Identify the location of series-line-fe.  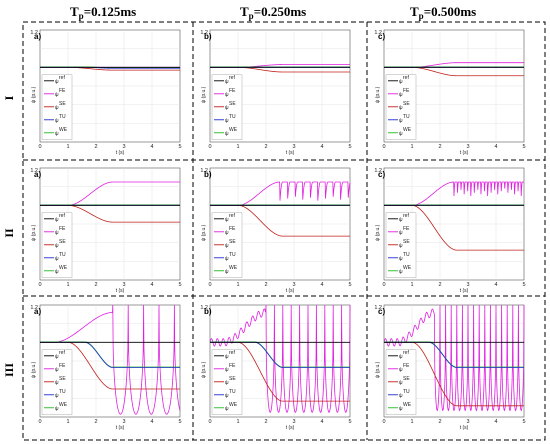
(280, 358).